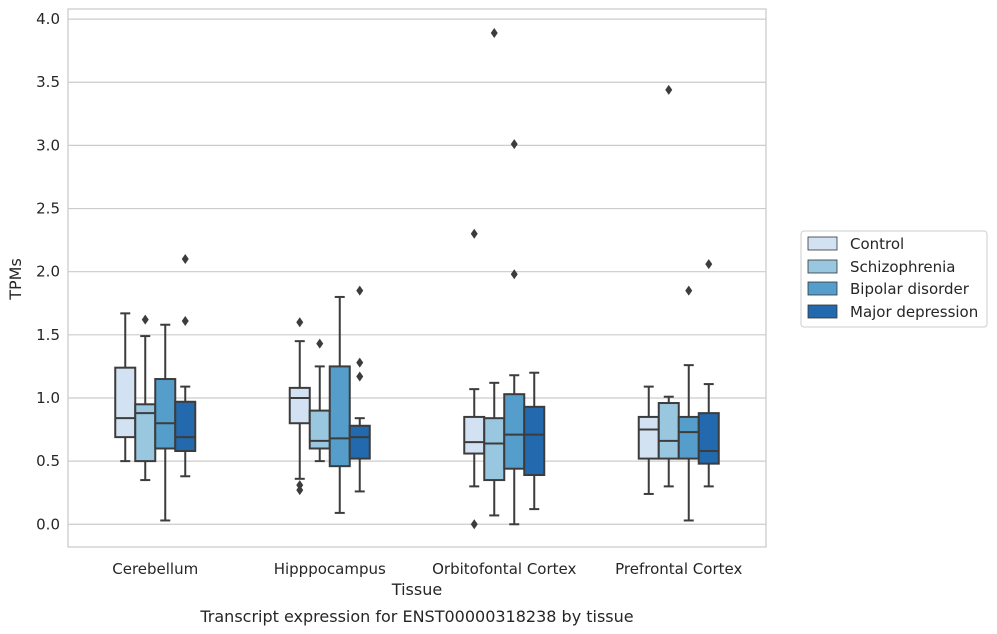 The height and width of the screenshot is (634, 997). Describe the element at coordinates (155, 569) in the screenshot. I see `x-tick-label-cerebellum: Cerebellum` at that location.